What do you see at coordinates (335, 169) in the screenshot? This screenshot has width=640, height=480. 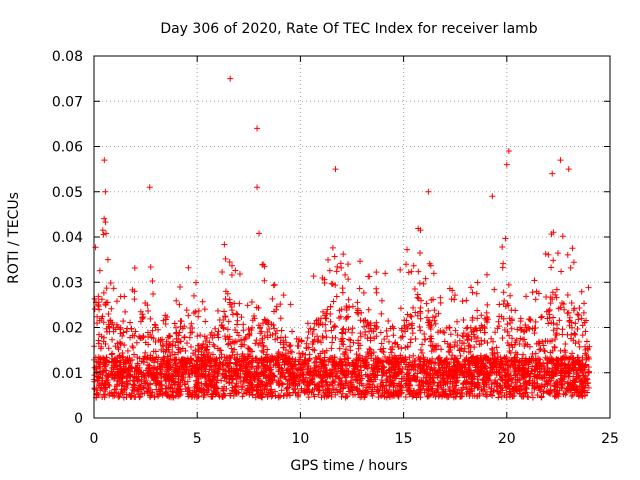 I see `outlier-point` at bounding box center [335, 169].